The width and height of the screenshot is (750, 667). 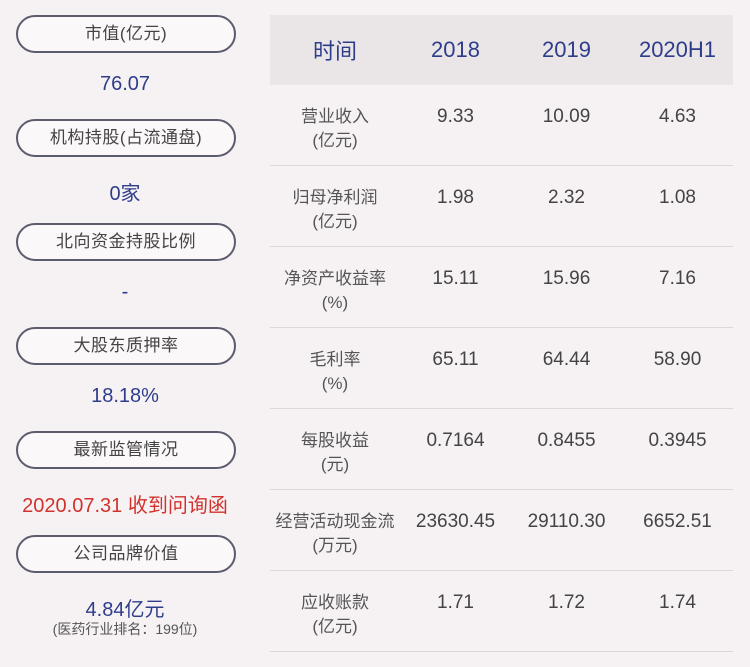 I want to click on row-label: 应收账款 (亿元), so click(x=335, y=605).